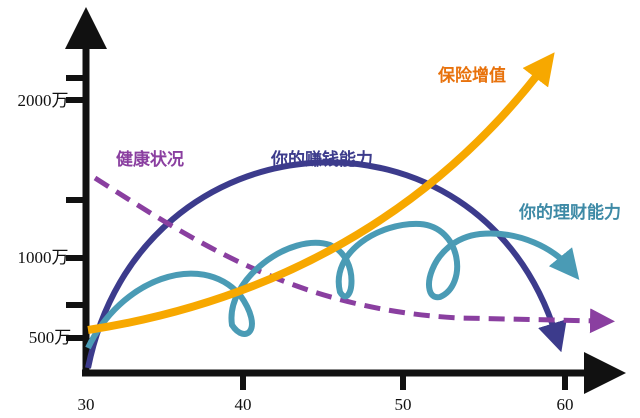 The image size is (640, 418). Describe the element at coordinates (43, 100) in the screenshot. I see `y-label: 2000万` at that location.